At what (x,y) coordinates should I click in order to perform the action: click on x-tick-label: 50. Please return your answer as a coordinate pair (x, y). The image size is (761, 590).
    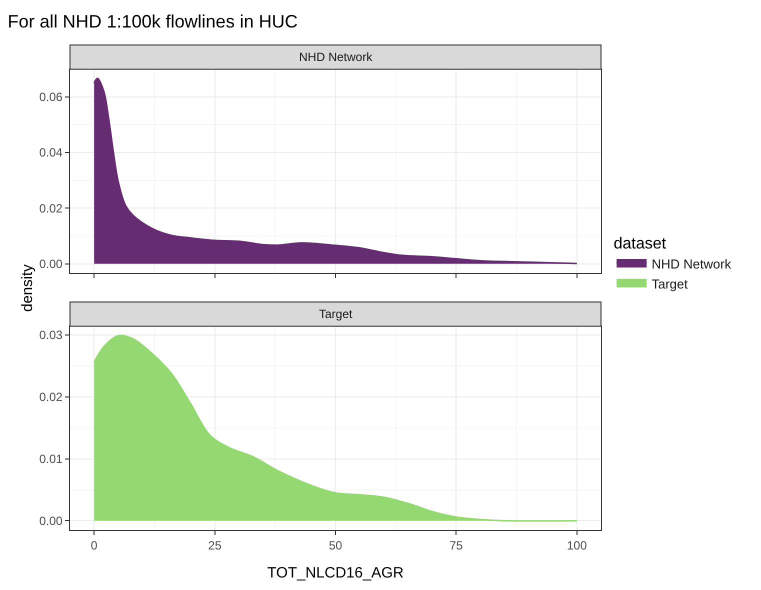
    Looking at the image, I should click on (335, 545).